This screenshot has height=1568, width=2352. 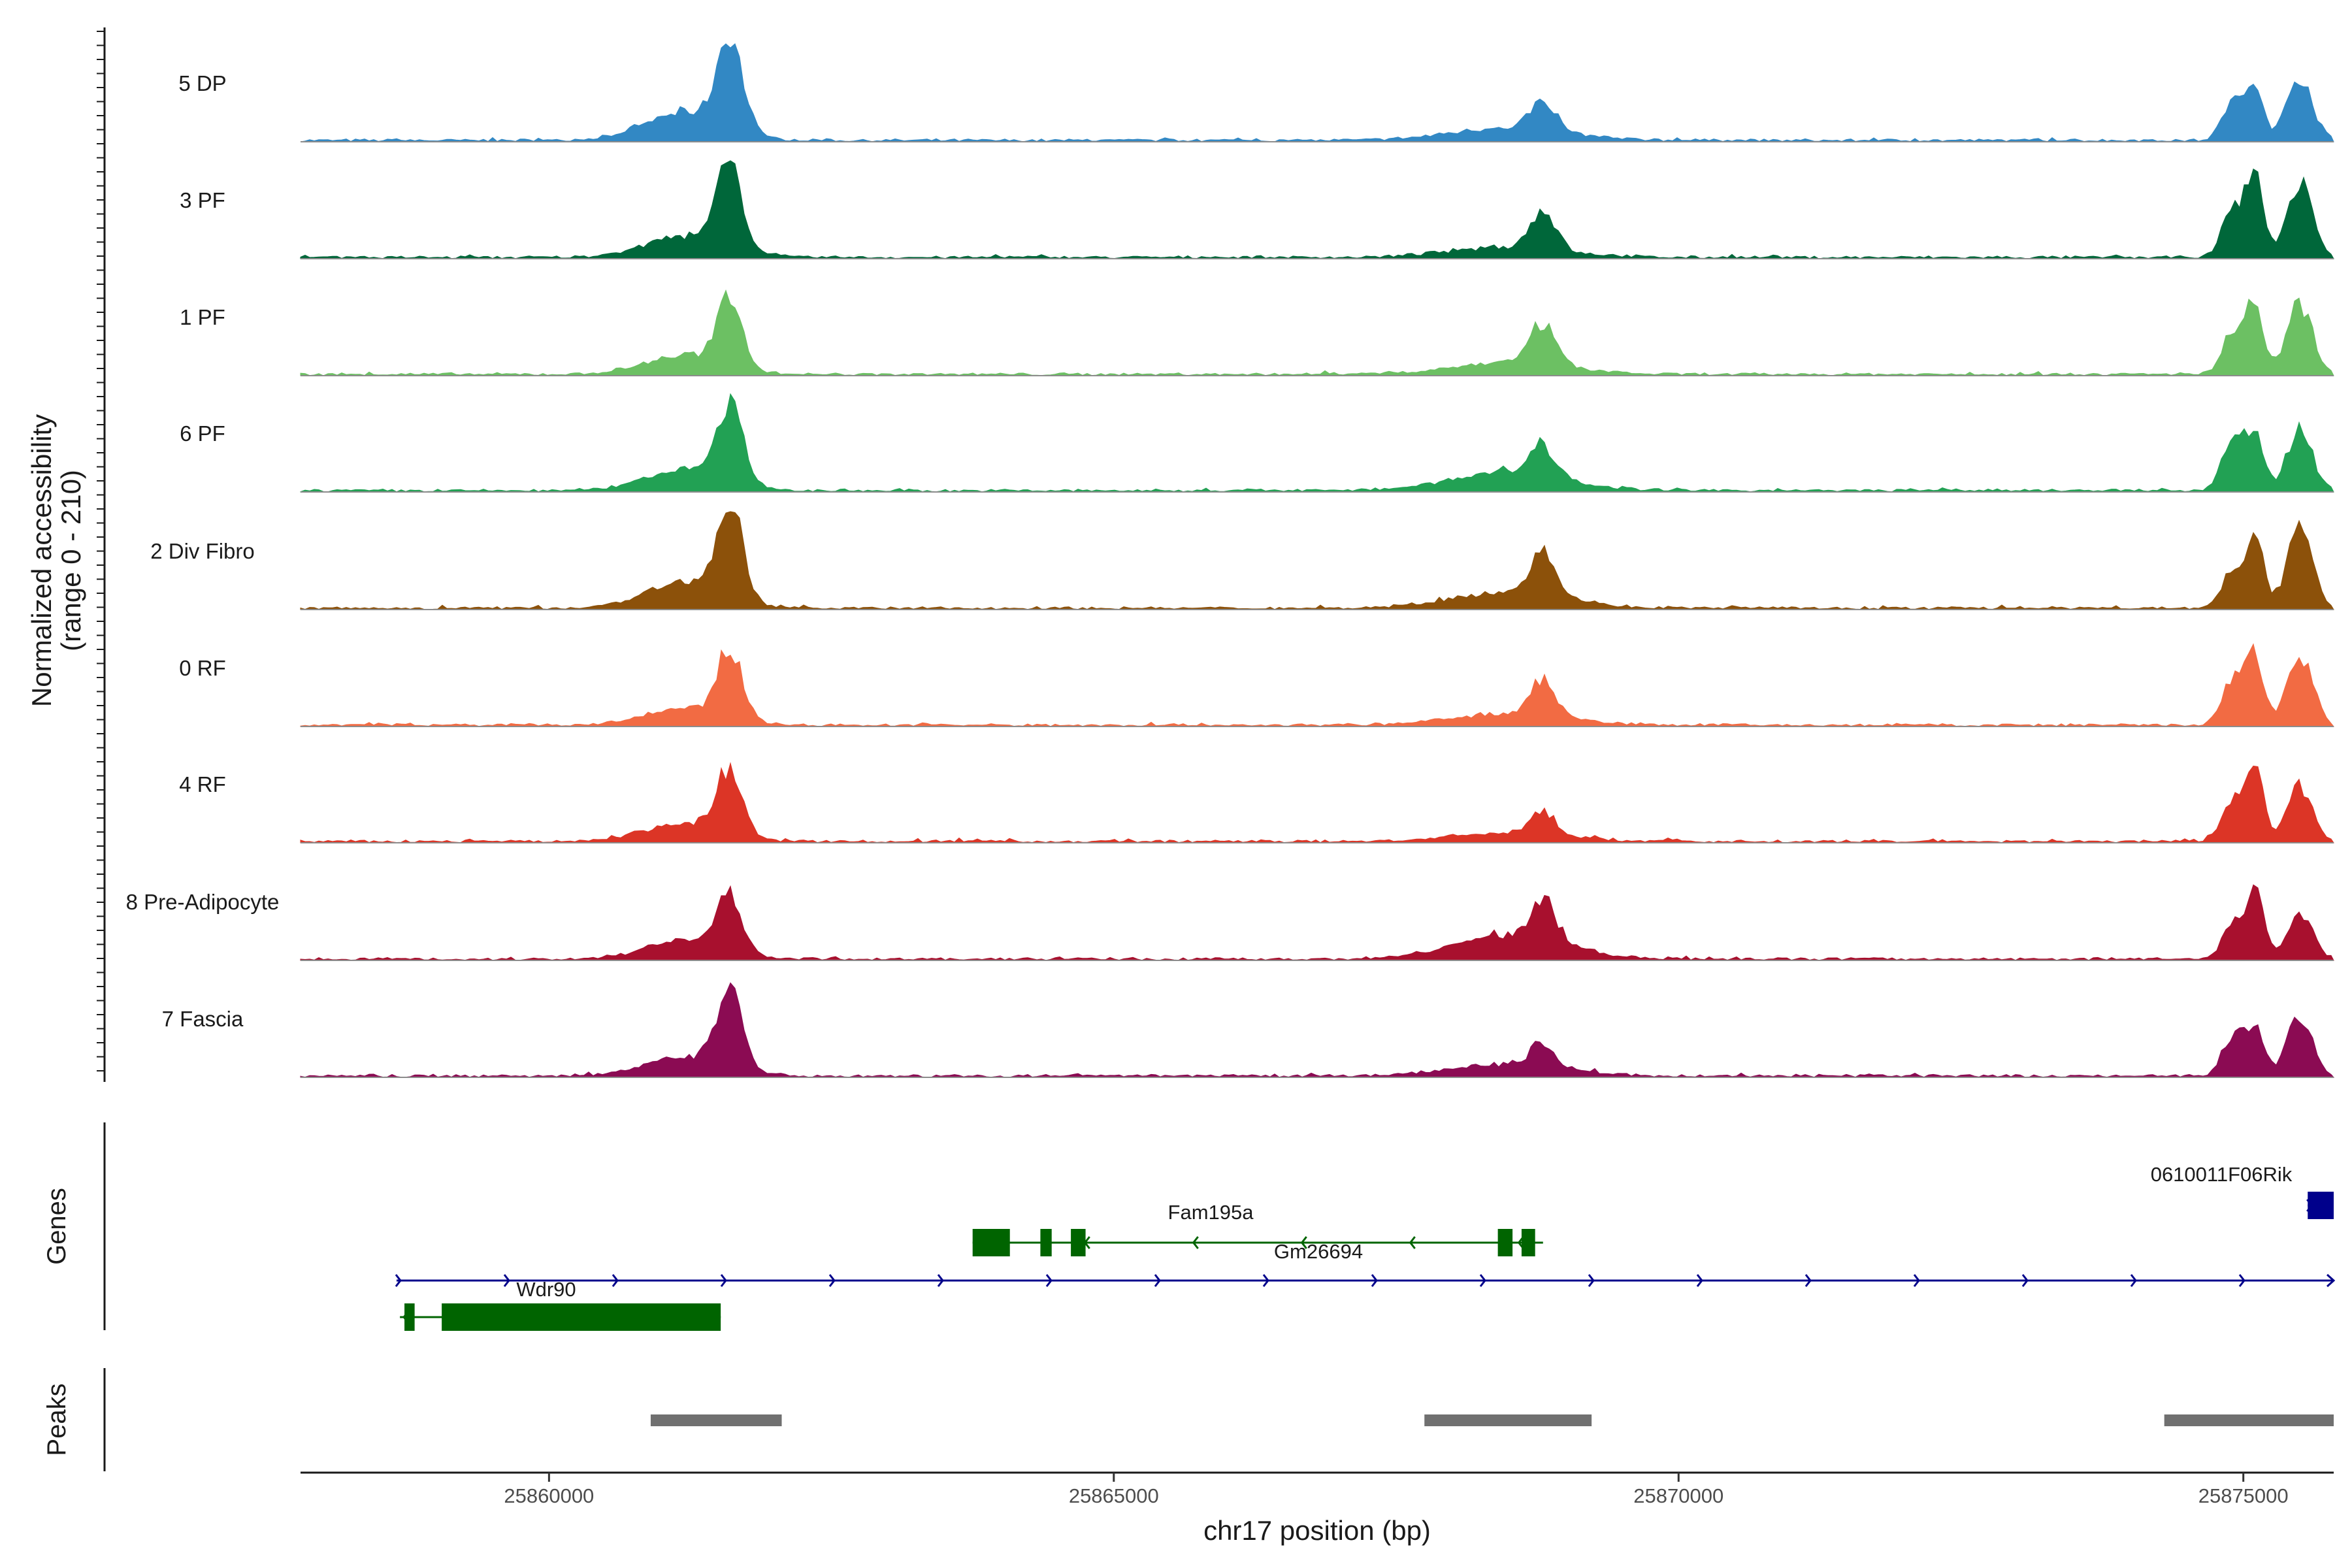 What do you see at coordinates (41, 560) in the screenshot?
I see `y-axis-title: Normalized accessibility` at bounding box center [41, 560].